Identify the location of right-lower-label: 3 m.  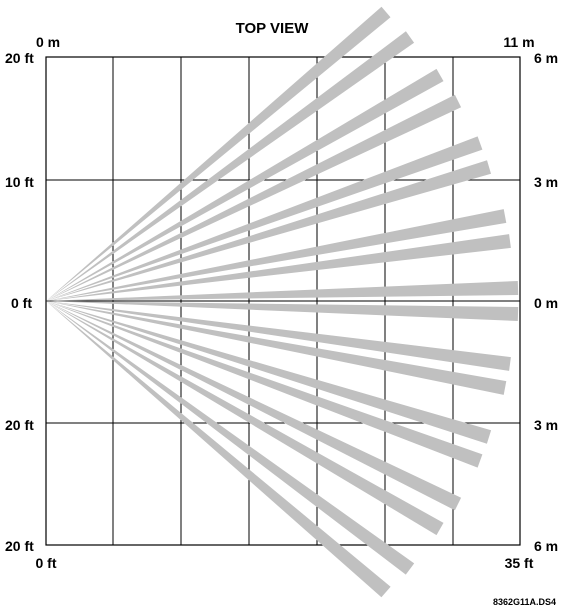
(546, 425).